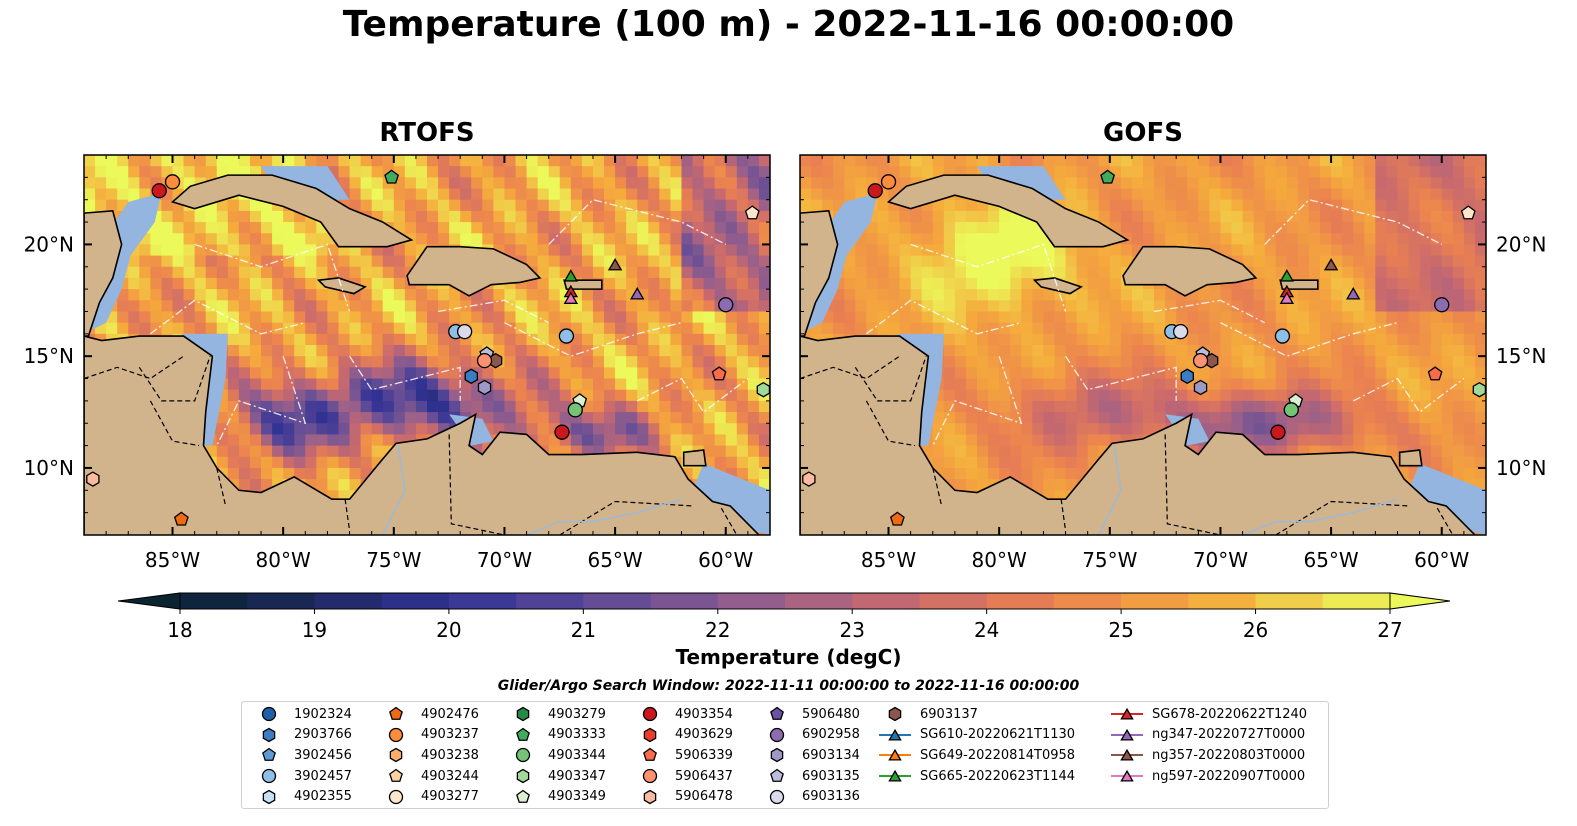 Image resolution: width=1577 pixels, height=826 pixels. I want to click on legend-item: 4903277, so click(429, 797).